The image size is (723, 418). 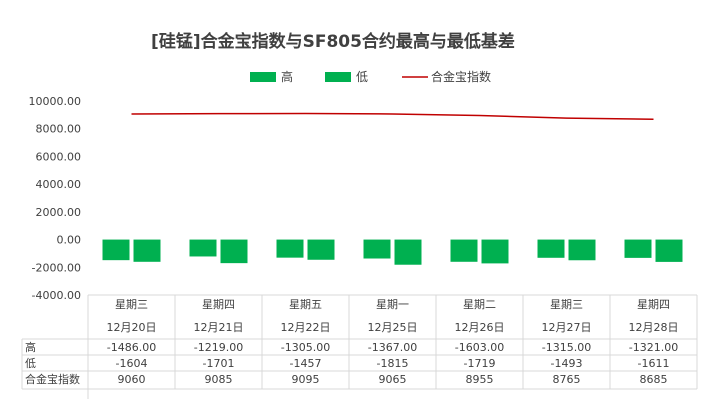 I want to click on y-tick-label: 6000.00, so click(x=59, y=156).